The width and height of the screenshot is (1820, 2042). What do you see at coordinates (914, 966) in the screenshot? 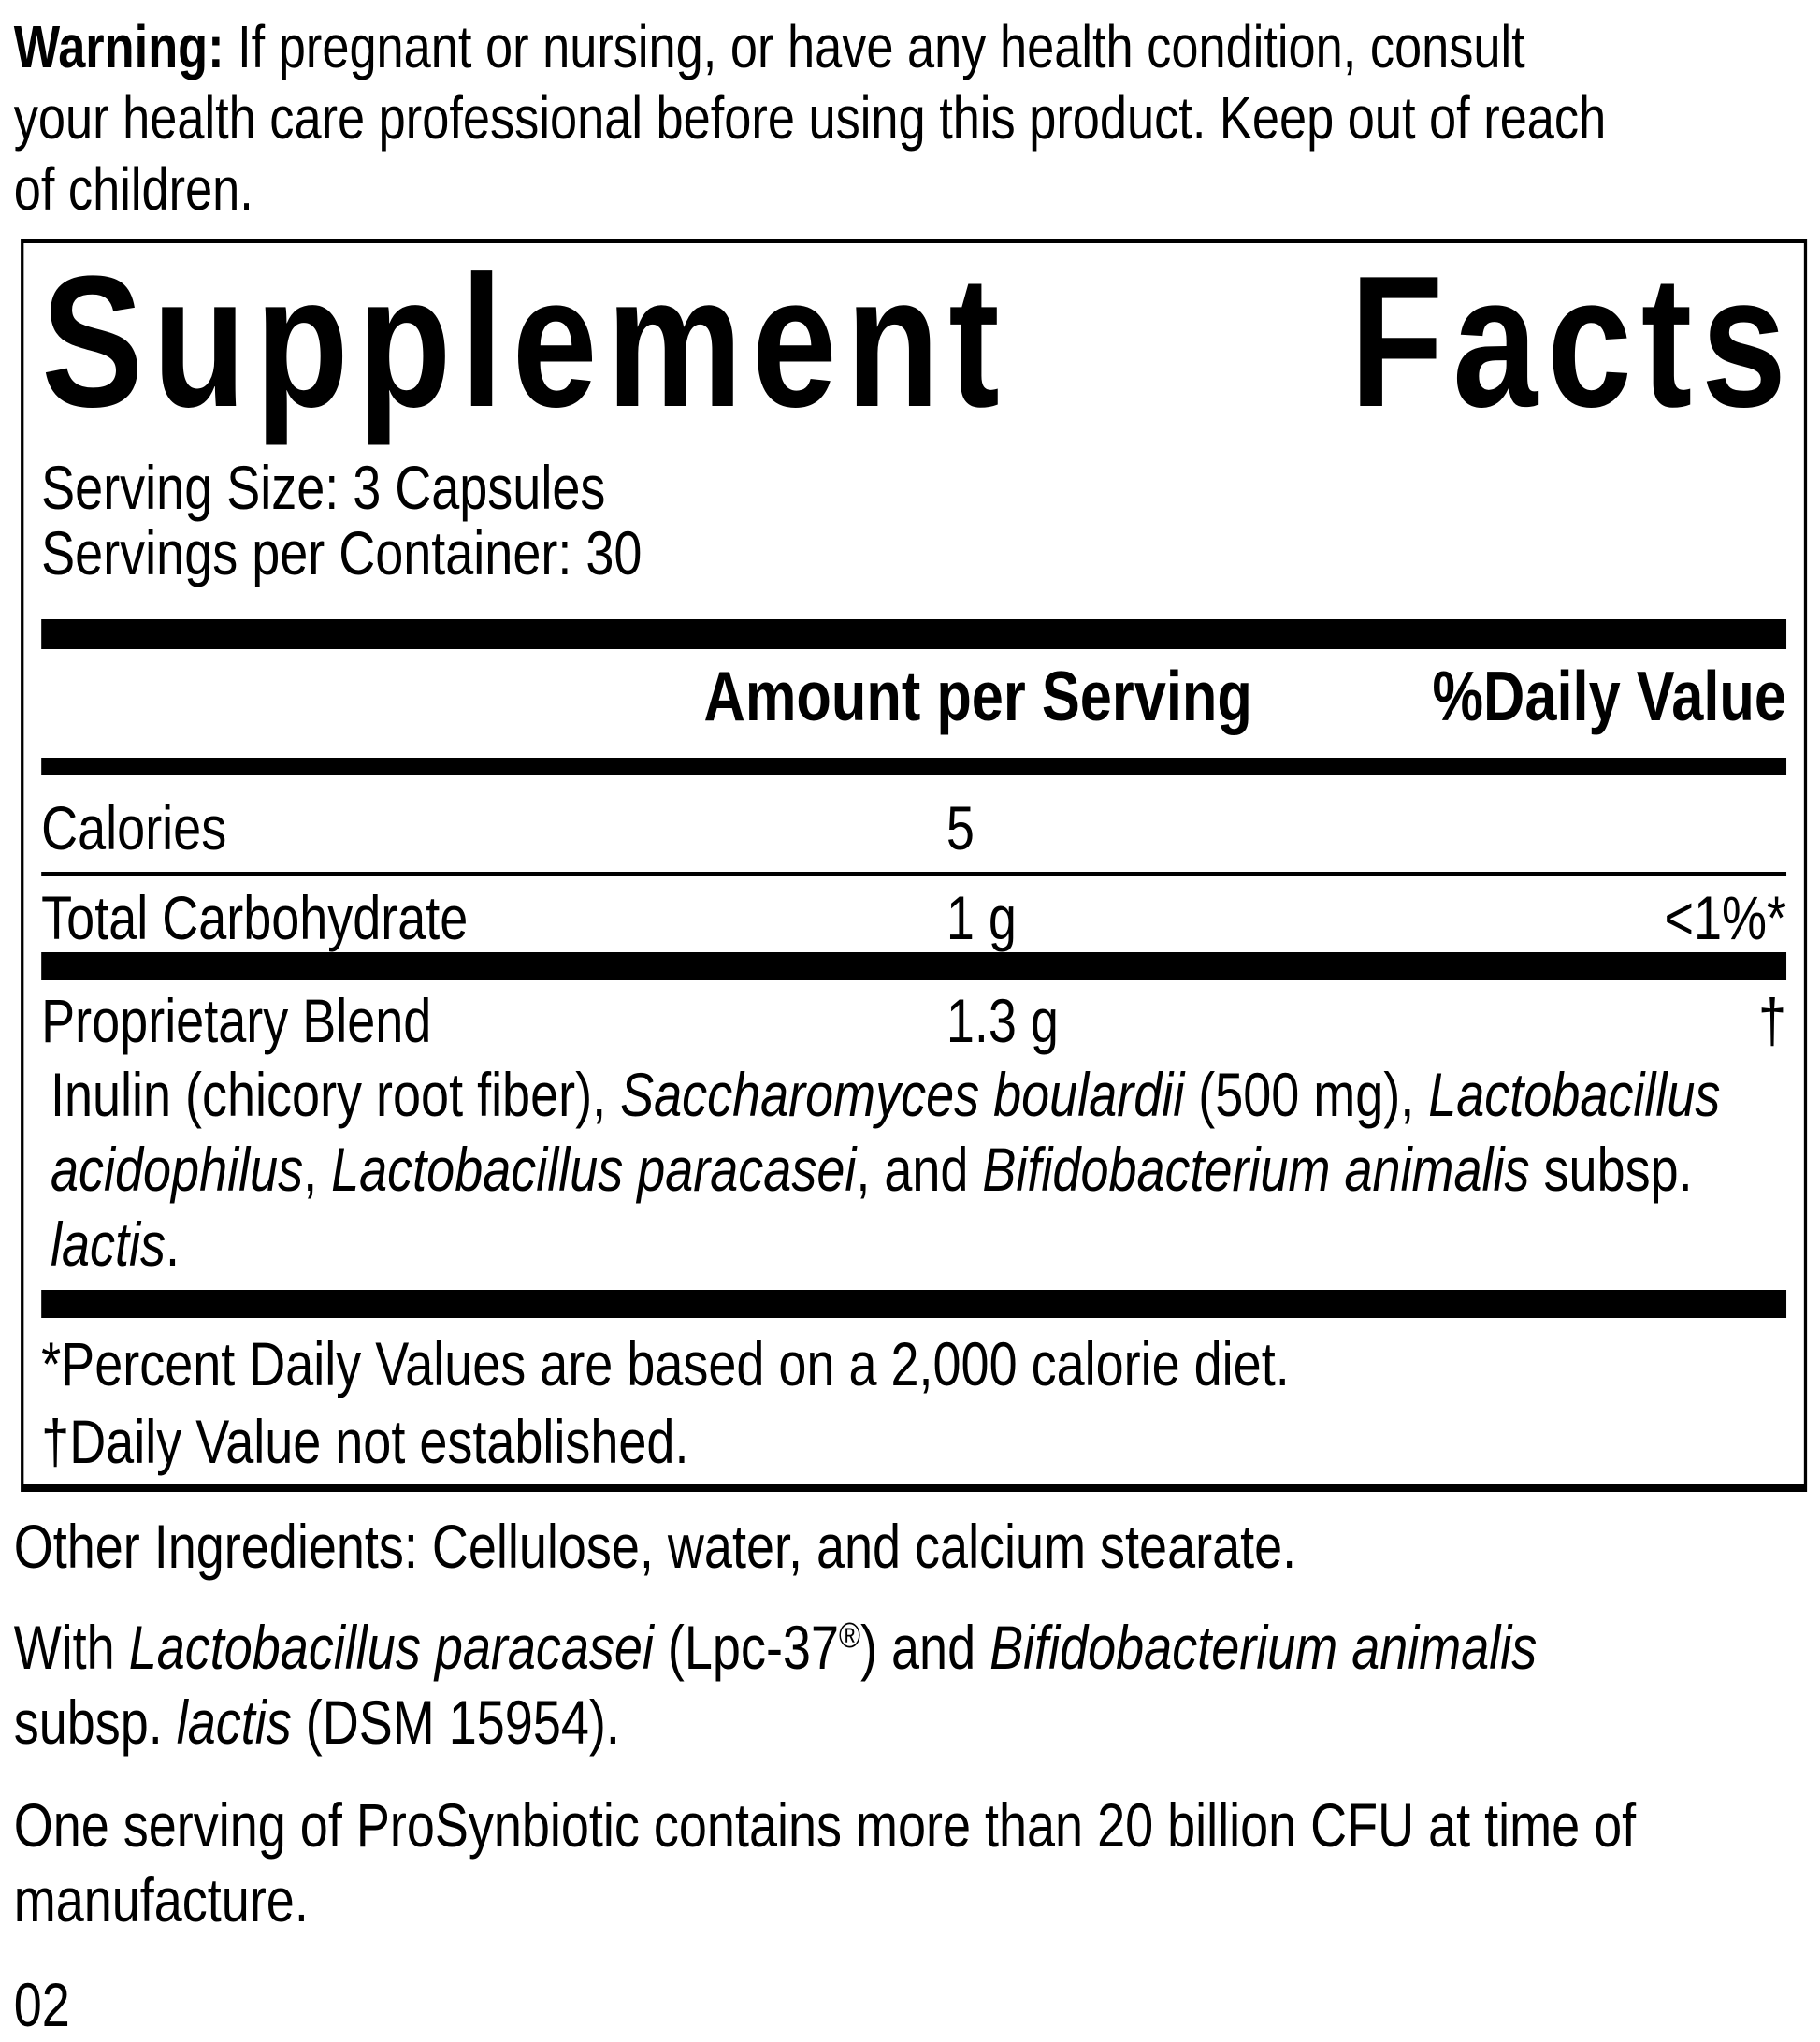
I see `section-bar-mid` at bounding box center [914, 966].